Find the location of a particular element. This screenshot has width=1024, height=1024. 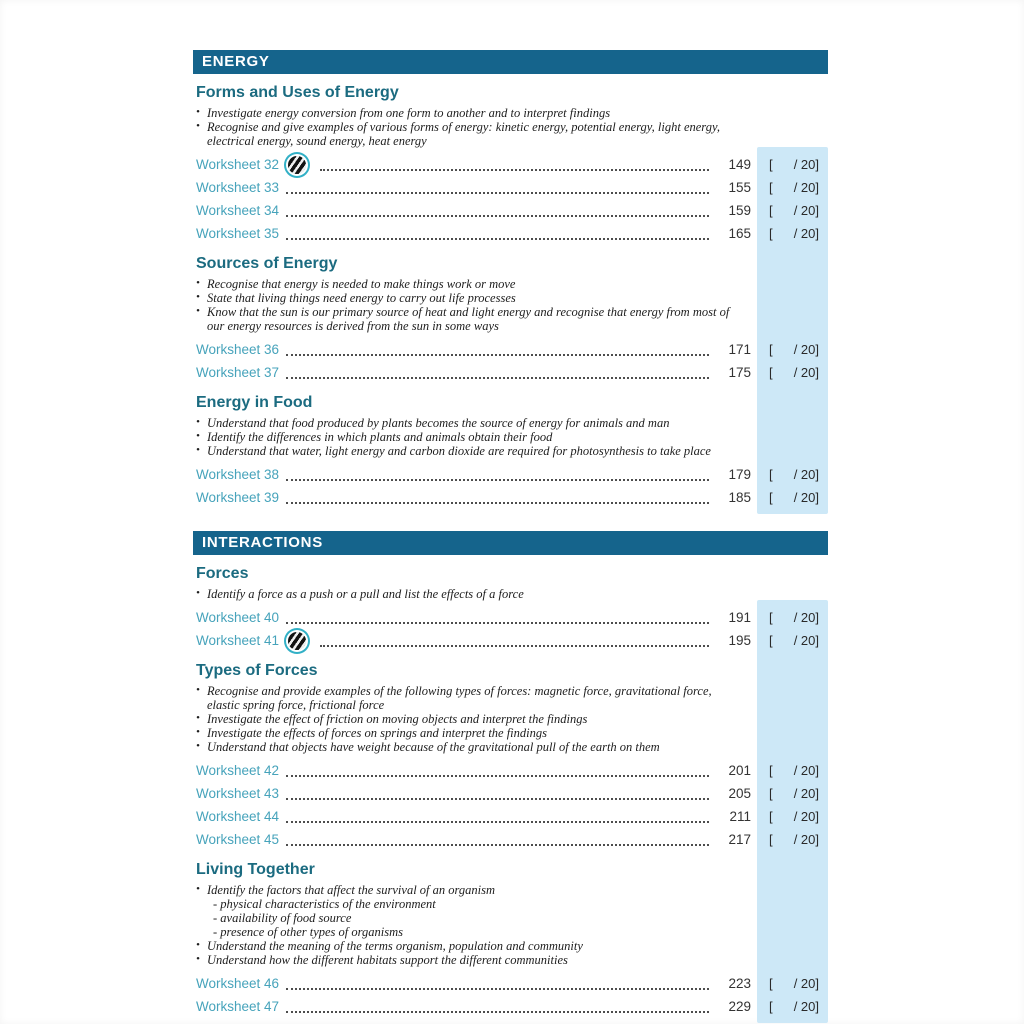

worksheet-link: Worksheet 32 is located at coordinates (238, 164).